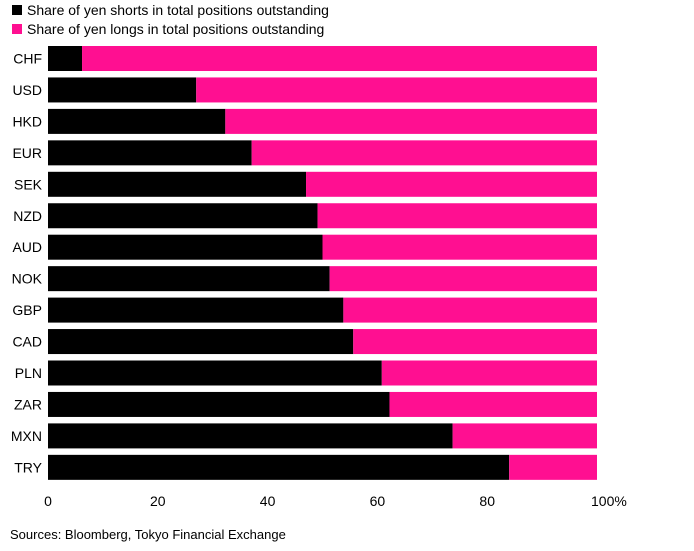 The image size is (694, 551). Describe the element at coordinates (158, 501) in the screenshot. I see `x-tick-label-20: 20` at that location.